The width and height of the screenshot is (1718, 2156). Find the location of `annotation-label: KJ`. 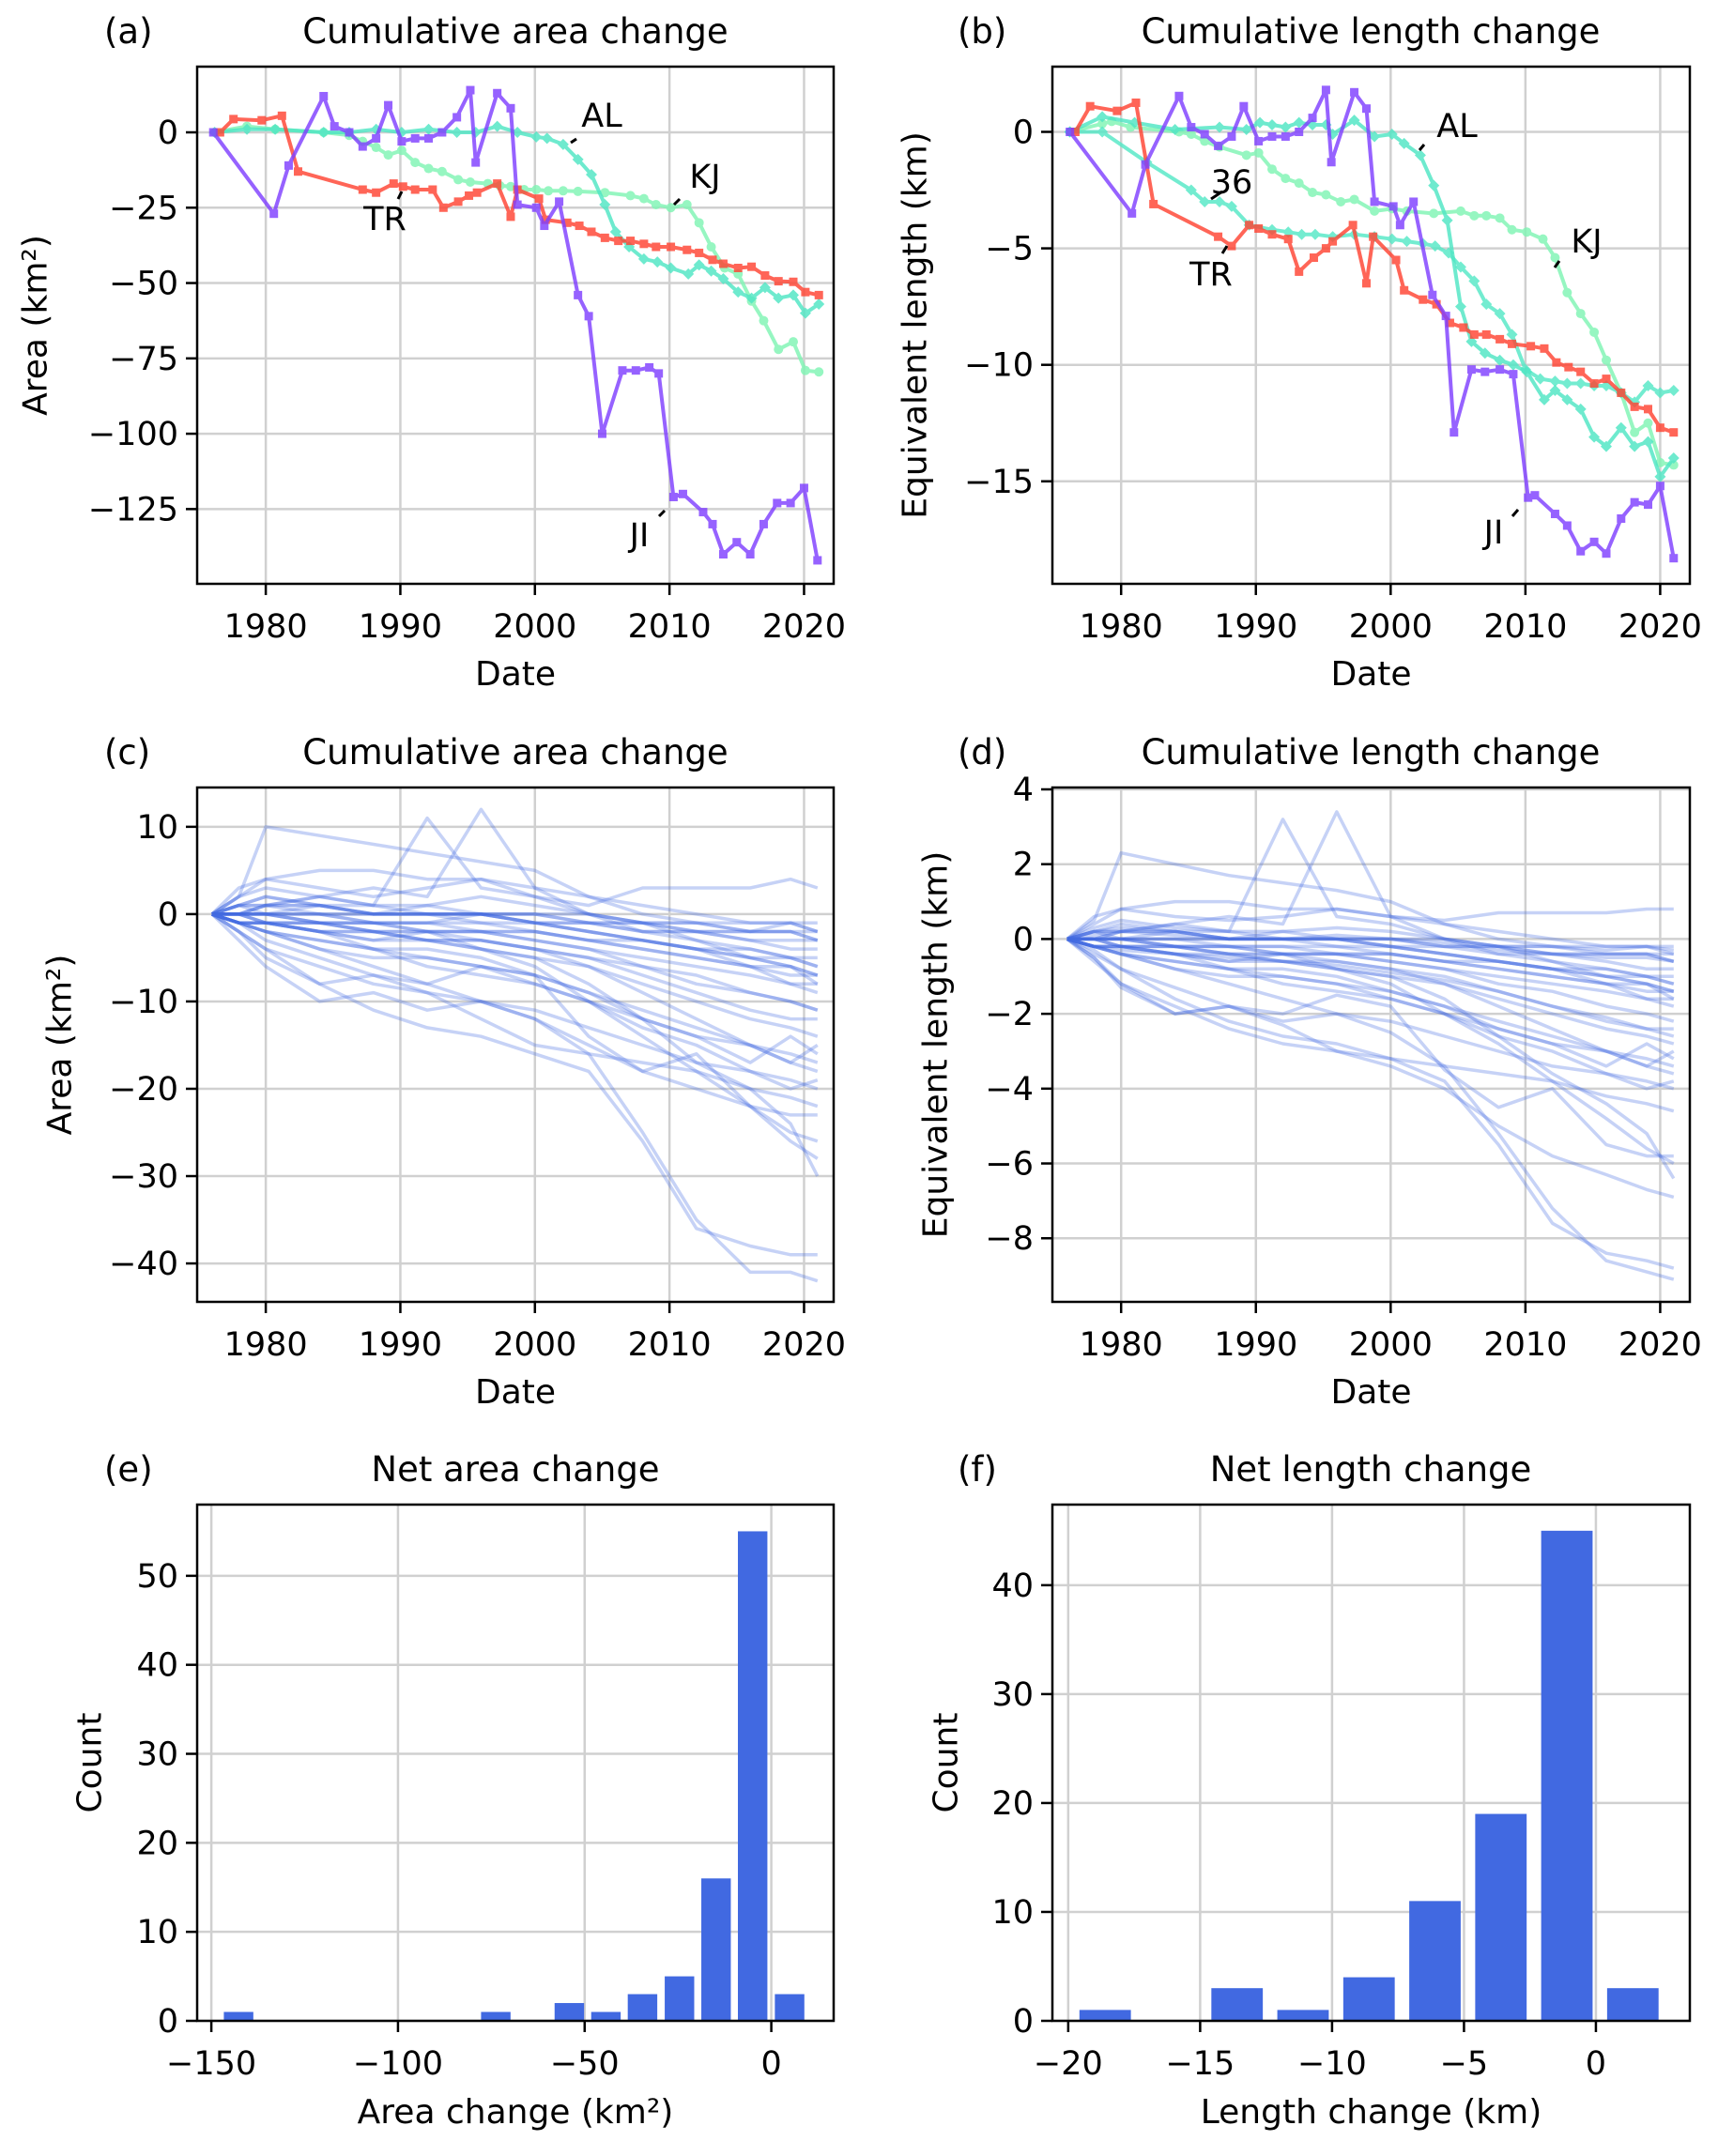

annotation-label: KJ is located at coordinates (704, 177).